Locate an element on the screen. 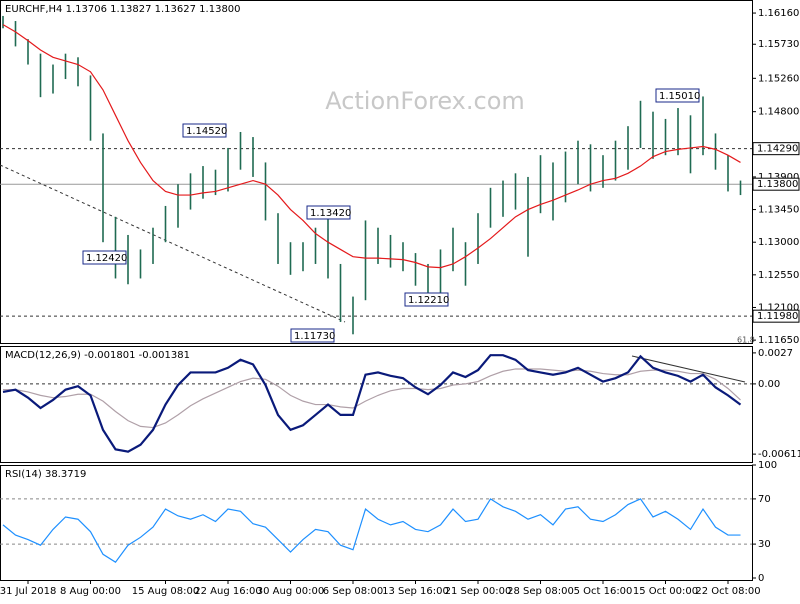  price-callout: 1.12420 is located at coordinates (106, 258).